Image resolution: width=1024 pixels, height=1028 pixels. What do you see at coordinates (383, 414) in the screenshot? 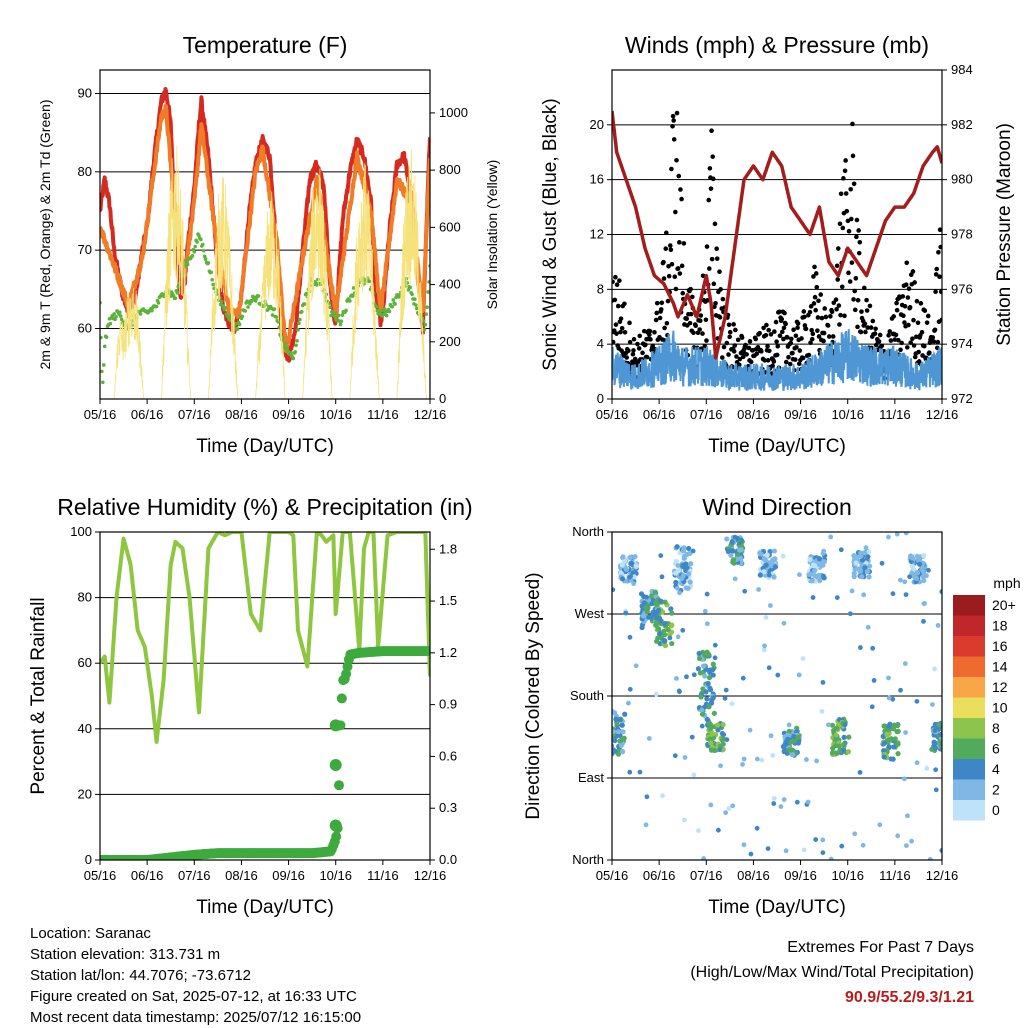
I see `x-tick-label: 11/16` at bounding box center [383, 414].